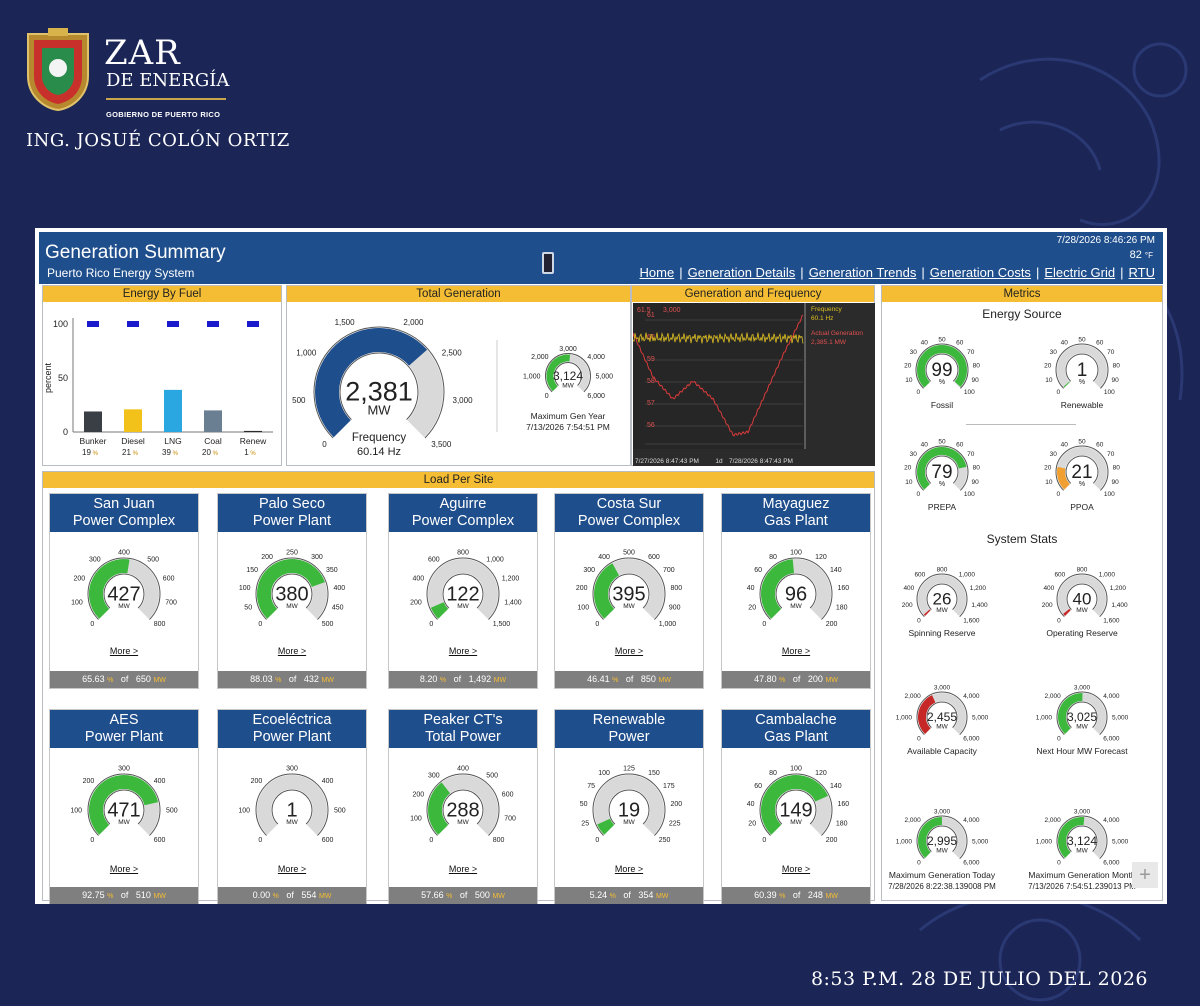 This screenshot has width=1200, height=1006. I want to click on energy-source-gauge-inner-outline, so click(1082, 367).